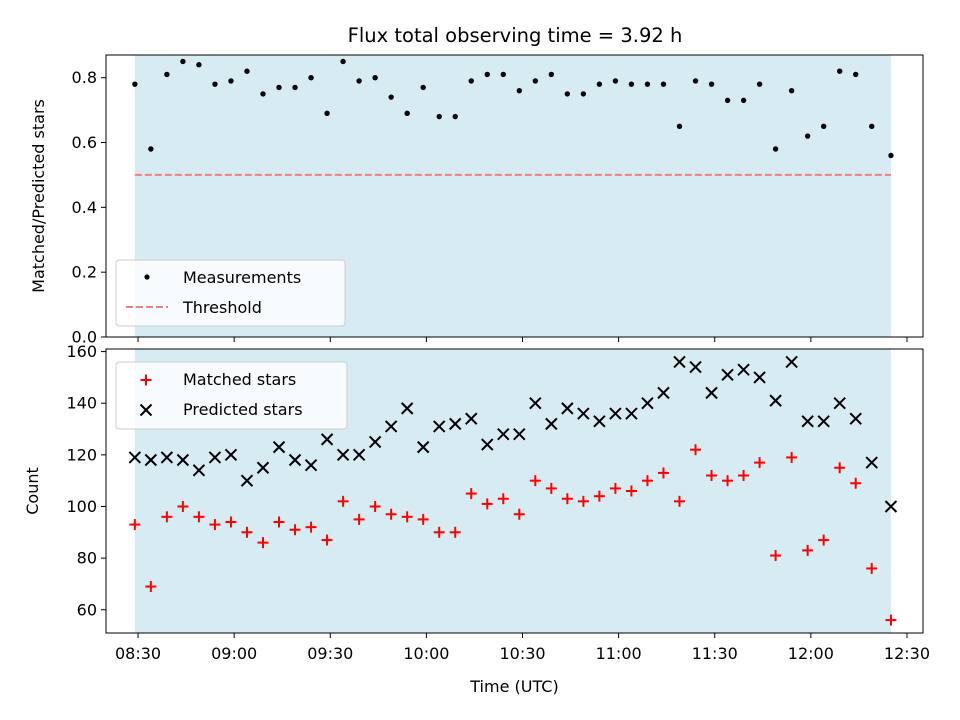 The width and height of the screenshot is (960, 720). What do you see at coordinates (81, 351) in the screenshot?
I see `y-tick-label: 160` at bounding box center [81, 351].